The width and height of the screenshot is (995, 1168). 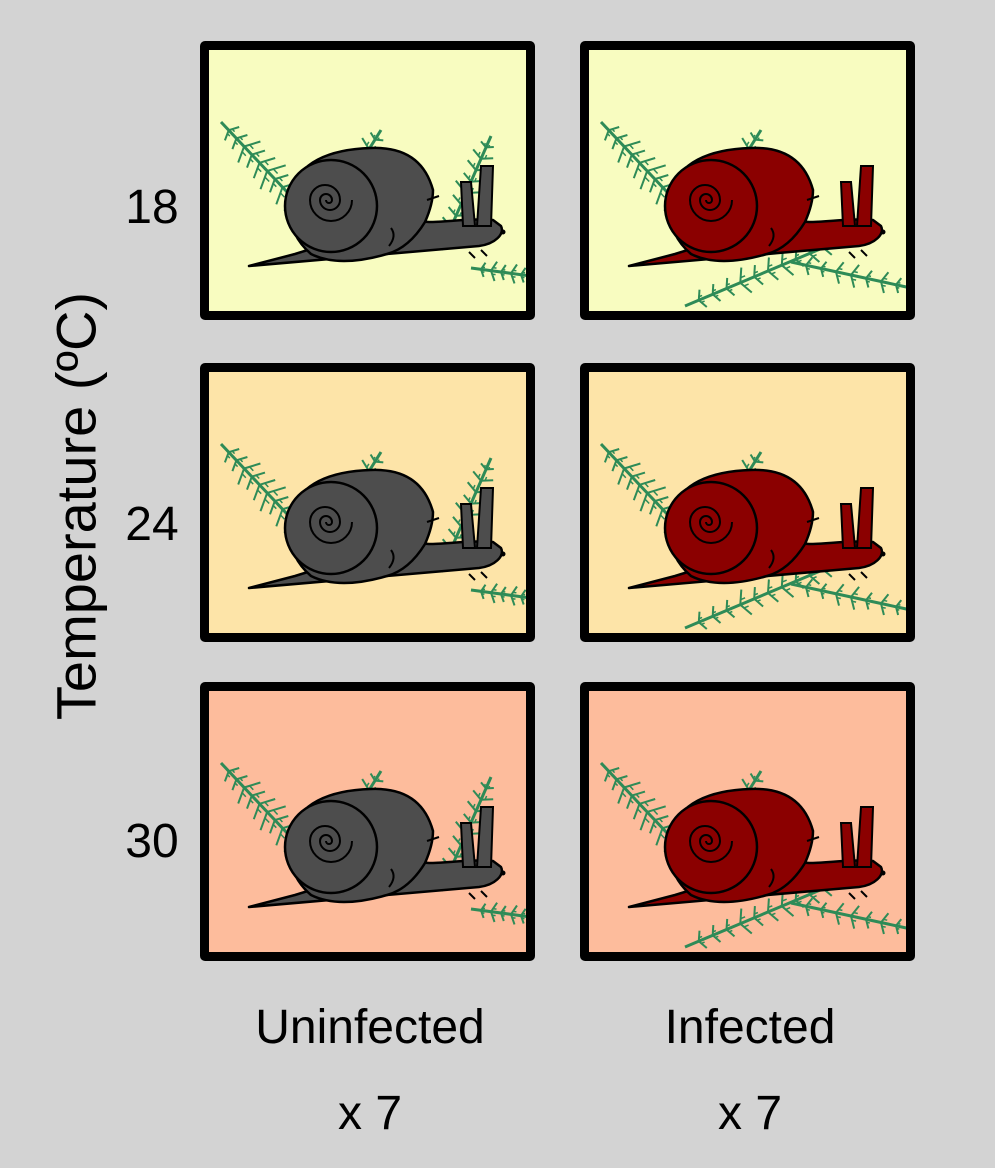 I want to click on panel-18-uninfected, so click(x=367, y=180).